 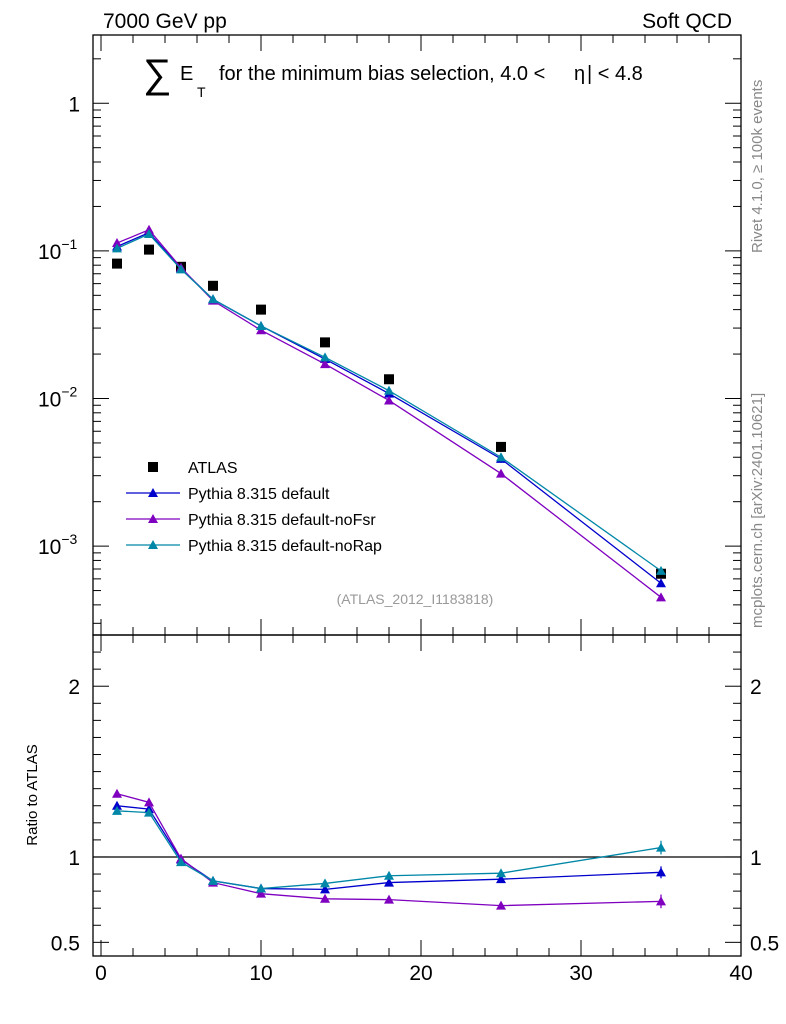 I want to click on header-category-label: Soft QCD, so click(x=687, y=21).